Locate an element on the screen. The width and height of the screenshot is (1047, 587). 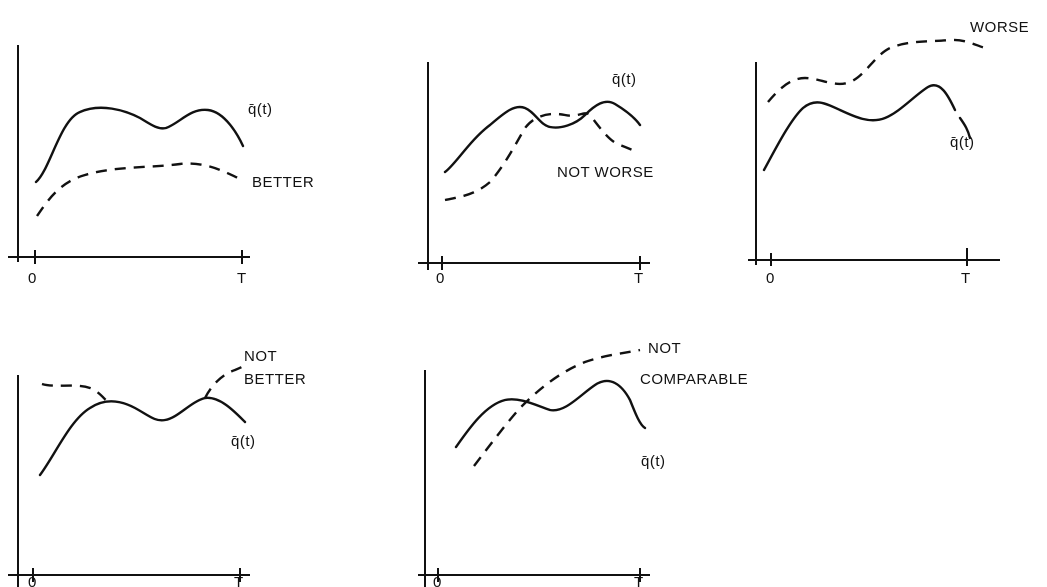
not-better-curve is located at coordinates (75, 392).